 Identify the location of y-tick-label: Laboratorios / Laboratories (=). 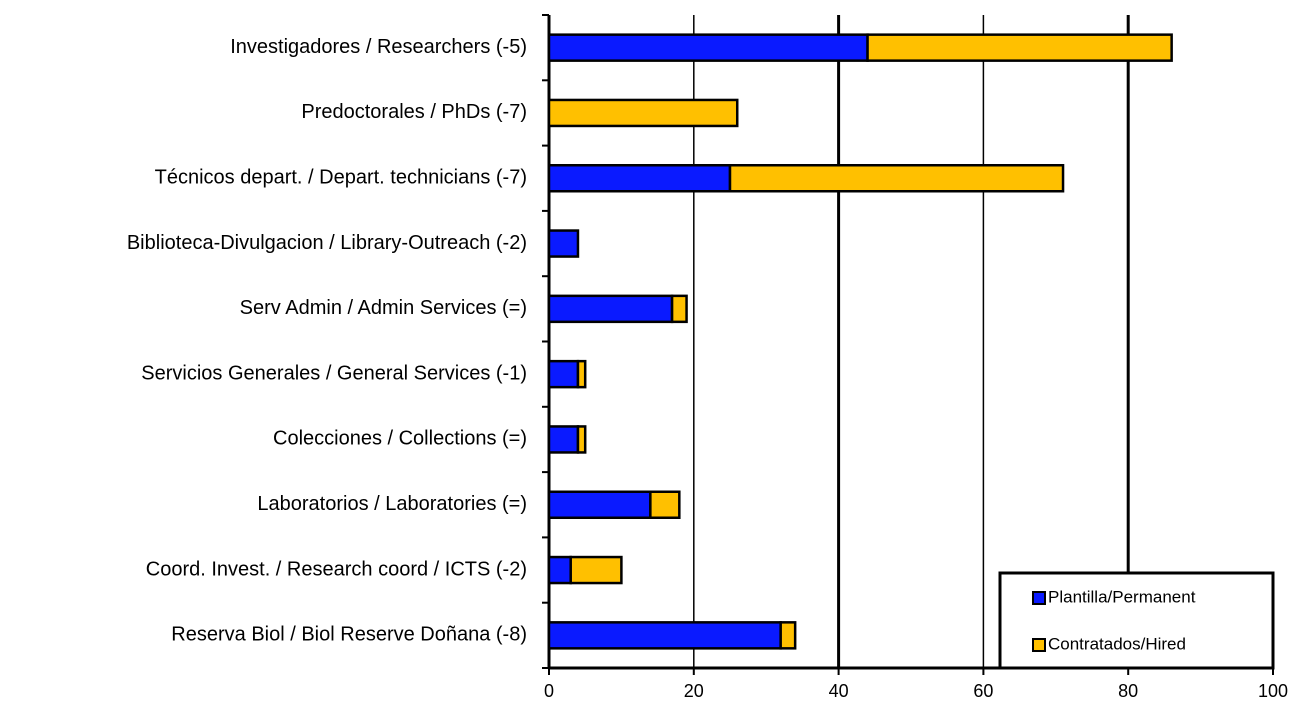
(392, 504).